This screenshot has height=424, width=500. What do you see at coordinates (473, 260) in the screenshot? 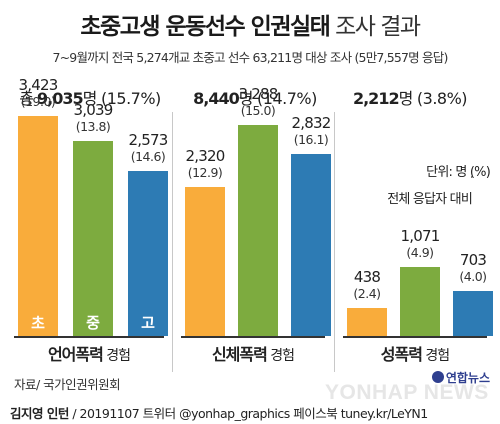
I see `bar-value-label: 703` at bounding box center [473, 260].